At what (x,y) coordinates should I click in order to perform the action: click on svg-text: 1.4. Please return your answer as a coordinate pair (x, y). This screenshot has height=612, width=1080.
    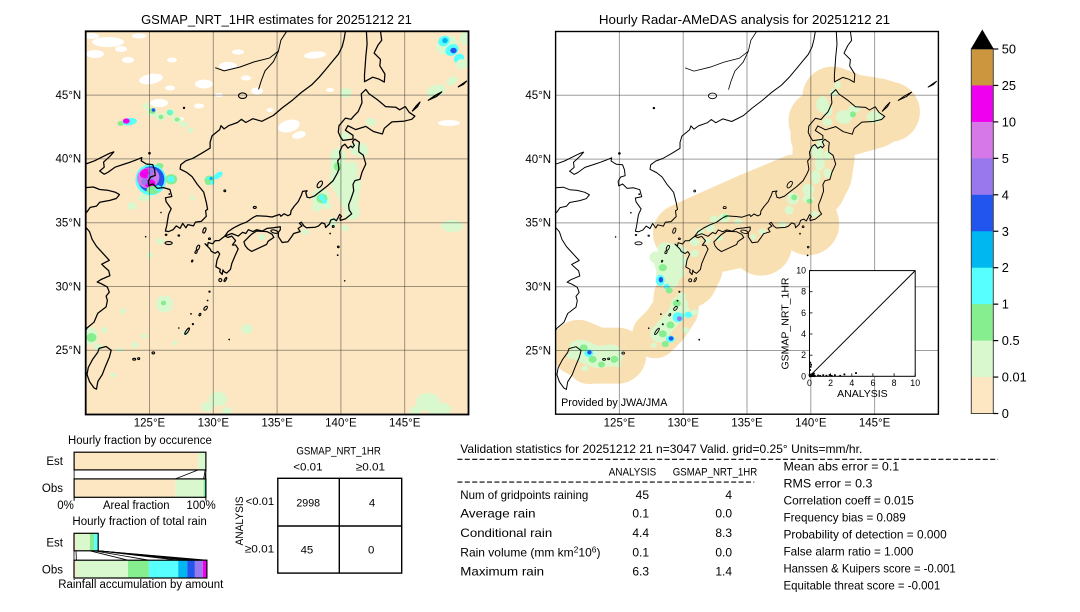
    Looking at the image, I should click on (723, 571).